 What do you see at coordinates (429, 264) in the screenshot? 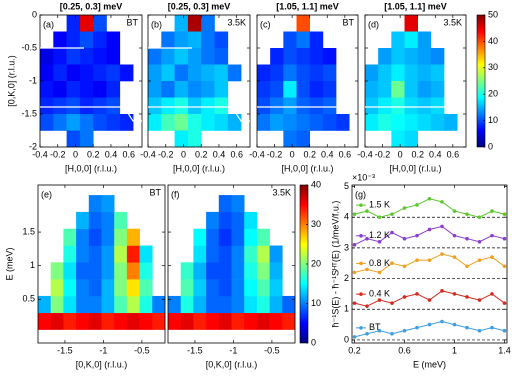
I see `plot-frame` at bounding box center [429, 264].